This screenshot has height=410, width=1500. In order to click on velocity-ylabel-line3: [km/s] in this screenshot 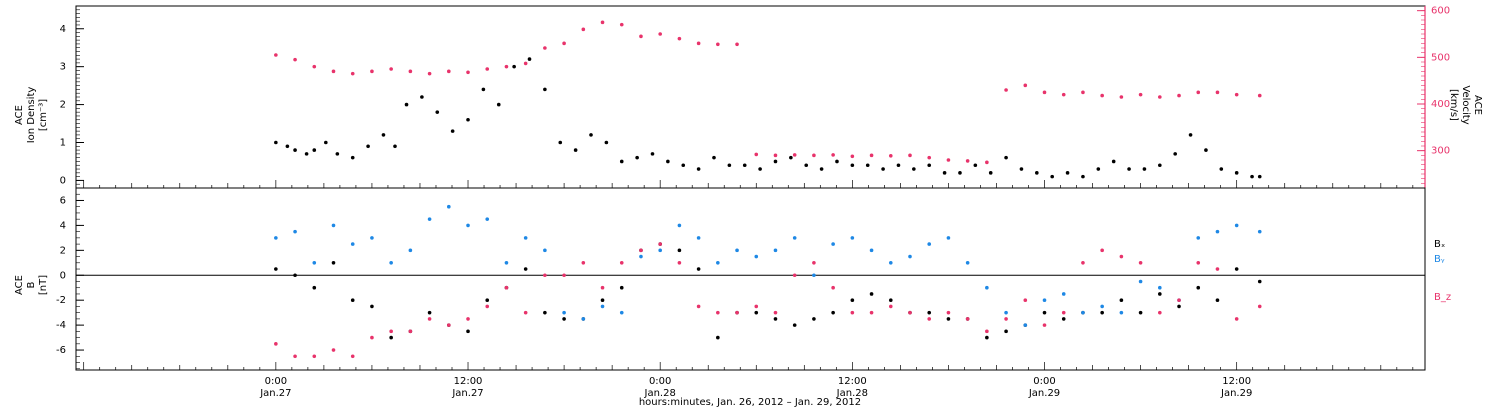, I will do `click(1453, 105)`.